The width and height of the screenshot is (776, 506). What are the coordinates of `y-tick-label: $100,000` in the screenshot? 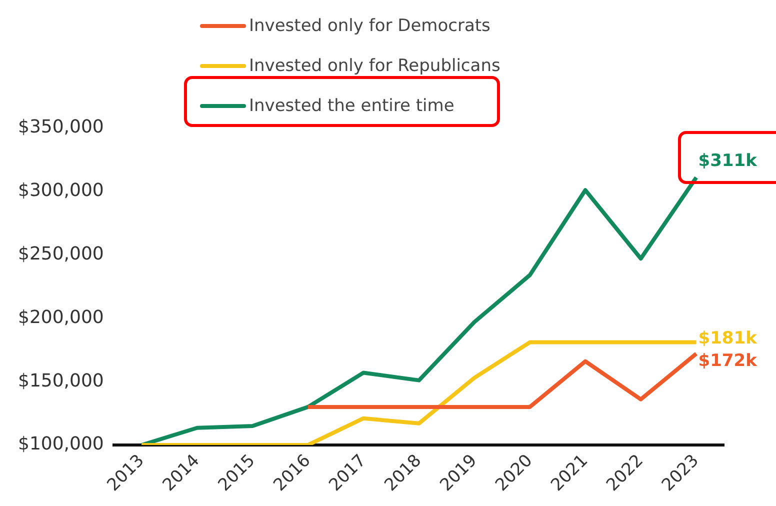 It's located at (61, 444).